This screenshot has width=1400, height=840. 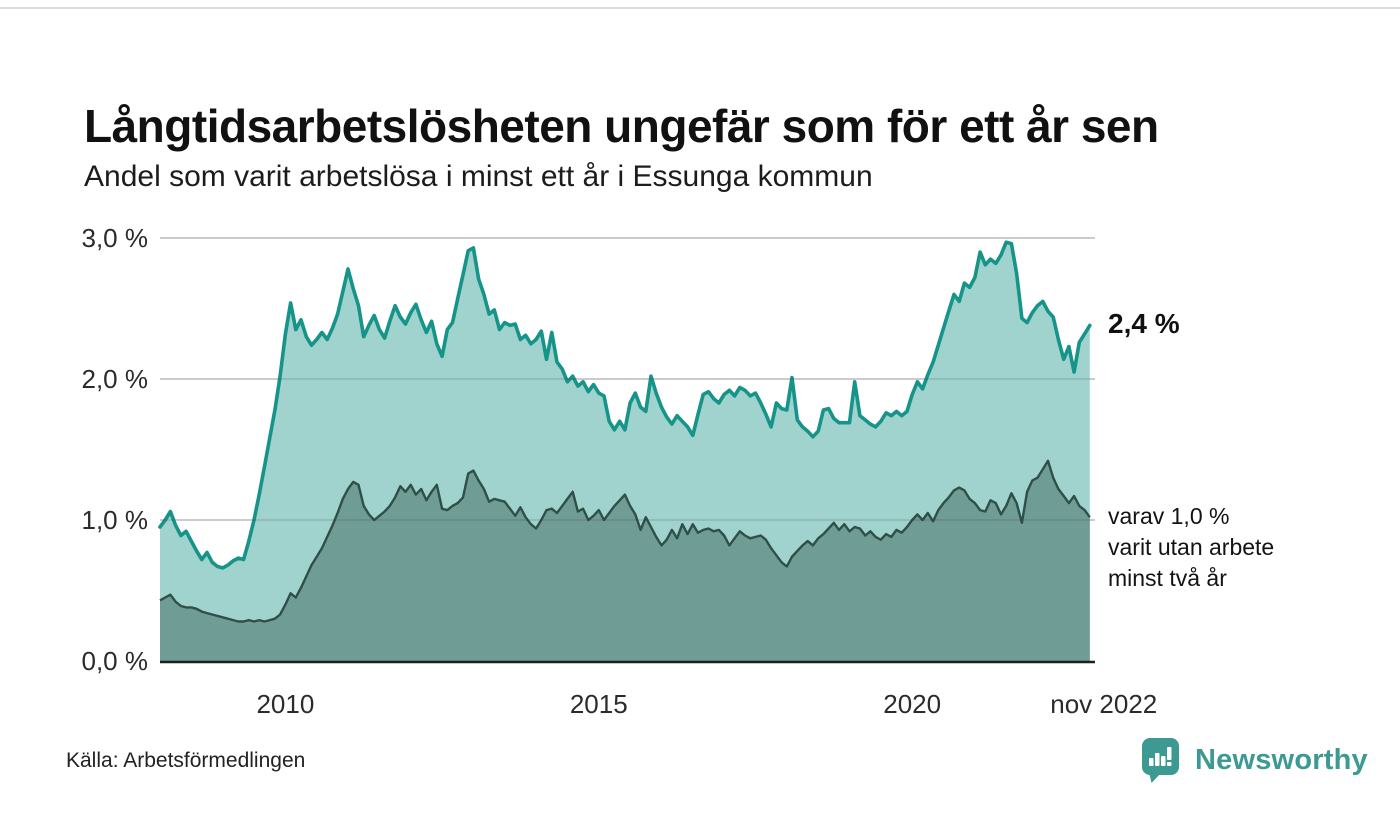 What do you see at coordinates (912, 704) in the screenshot?
I see `x-tick-label: 2020` at bounding box center [912, 704].